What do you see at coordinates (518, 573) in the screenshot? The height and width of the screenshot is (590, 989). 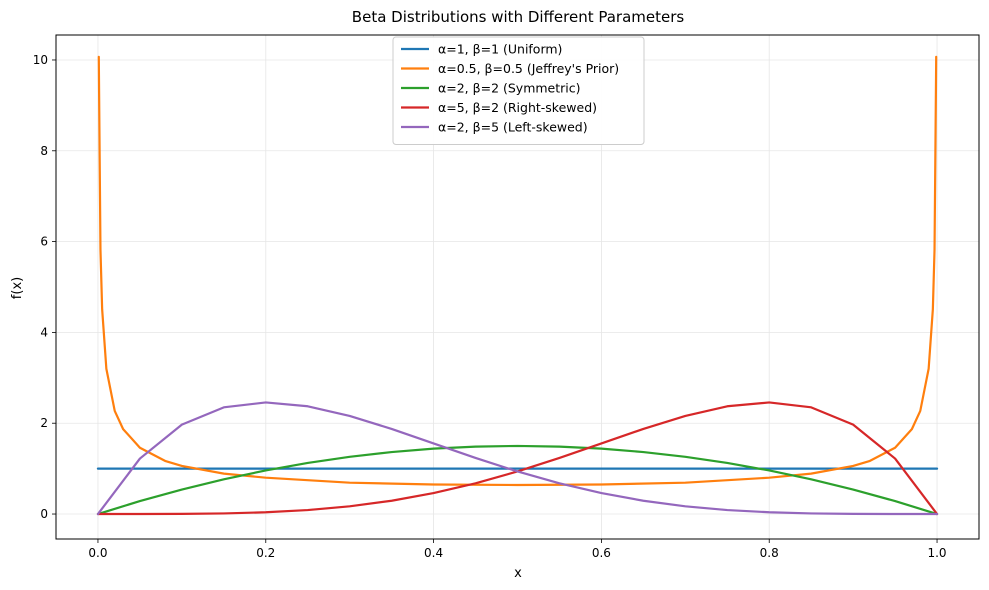 I see `x-axis-label: x` at bounding box center [518, 573].